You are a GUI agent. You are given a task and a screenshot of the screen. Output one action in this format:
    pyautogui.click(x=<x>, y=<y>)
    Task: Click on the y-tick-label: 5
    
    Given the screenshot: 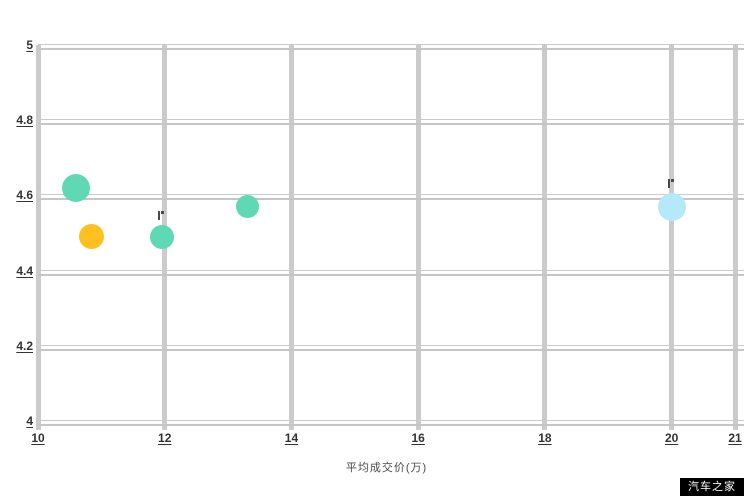 What is the action you would take?
    pyautogui.click(x=29, y=45)
    